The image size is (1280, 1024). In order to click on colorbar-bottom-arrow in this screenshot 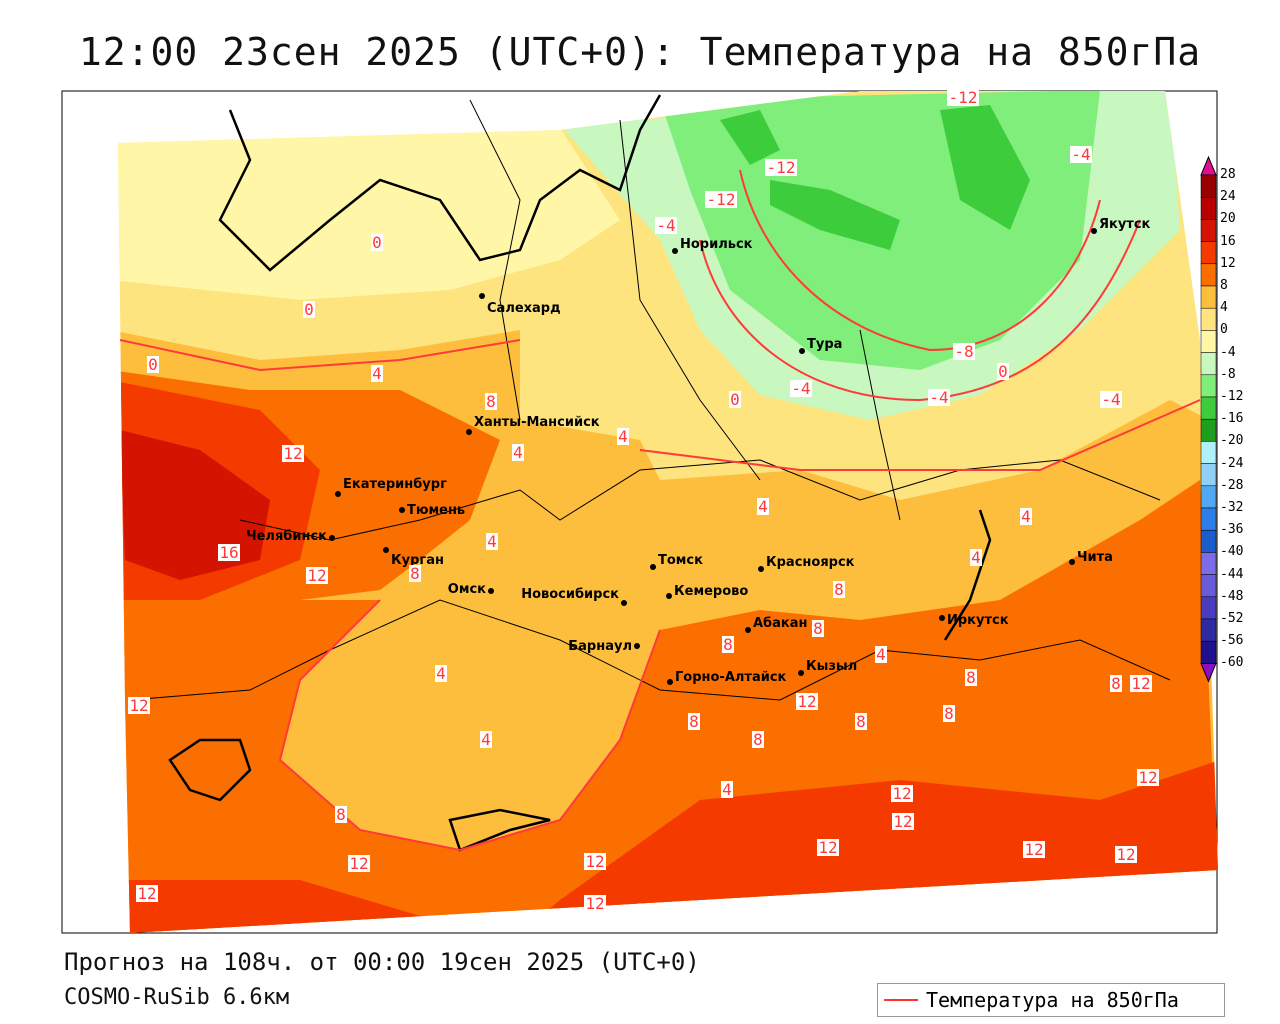, I will do `click(1208, 672)`.